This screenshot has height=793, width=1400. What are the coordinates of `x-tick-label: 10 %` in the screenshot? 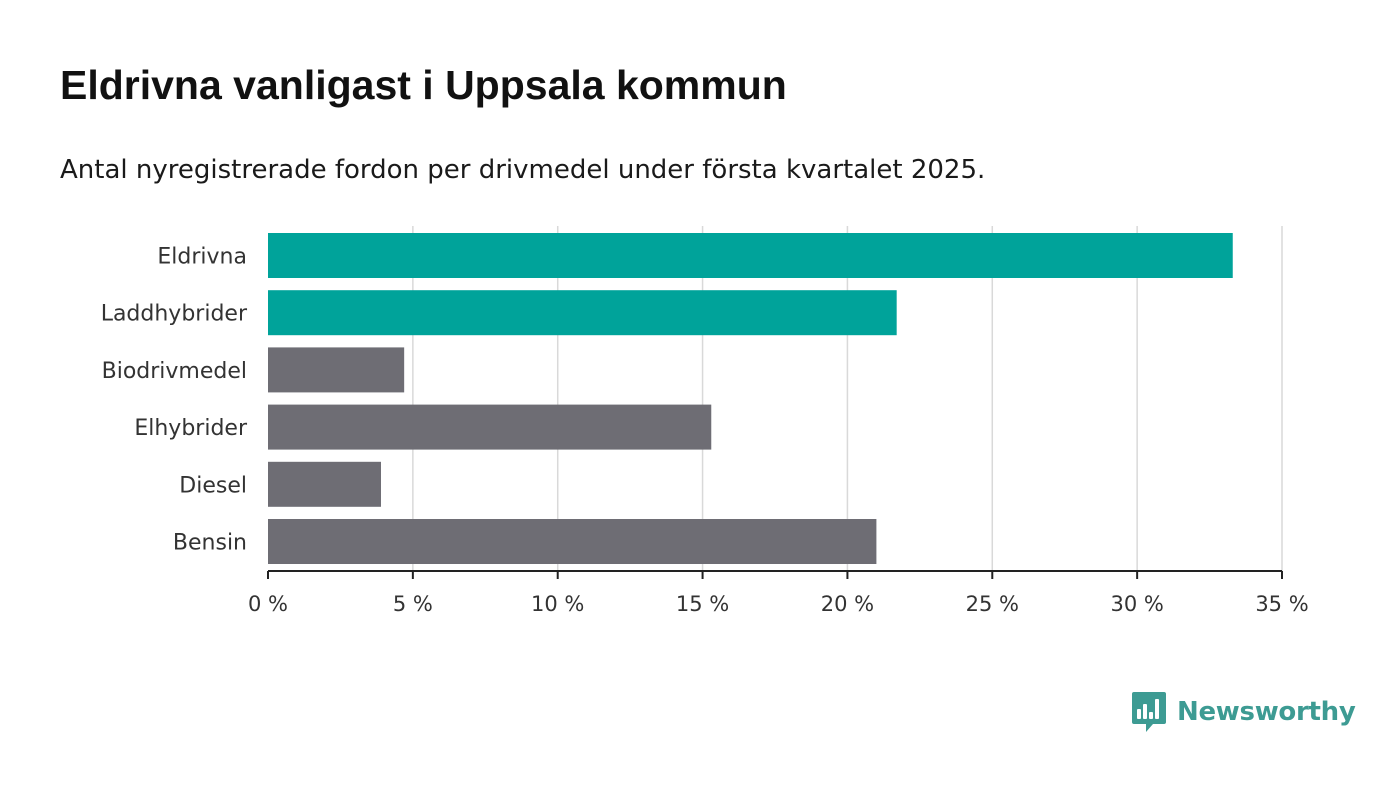 It's located at (557, 604).